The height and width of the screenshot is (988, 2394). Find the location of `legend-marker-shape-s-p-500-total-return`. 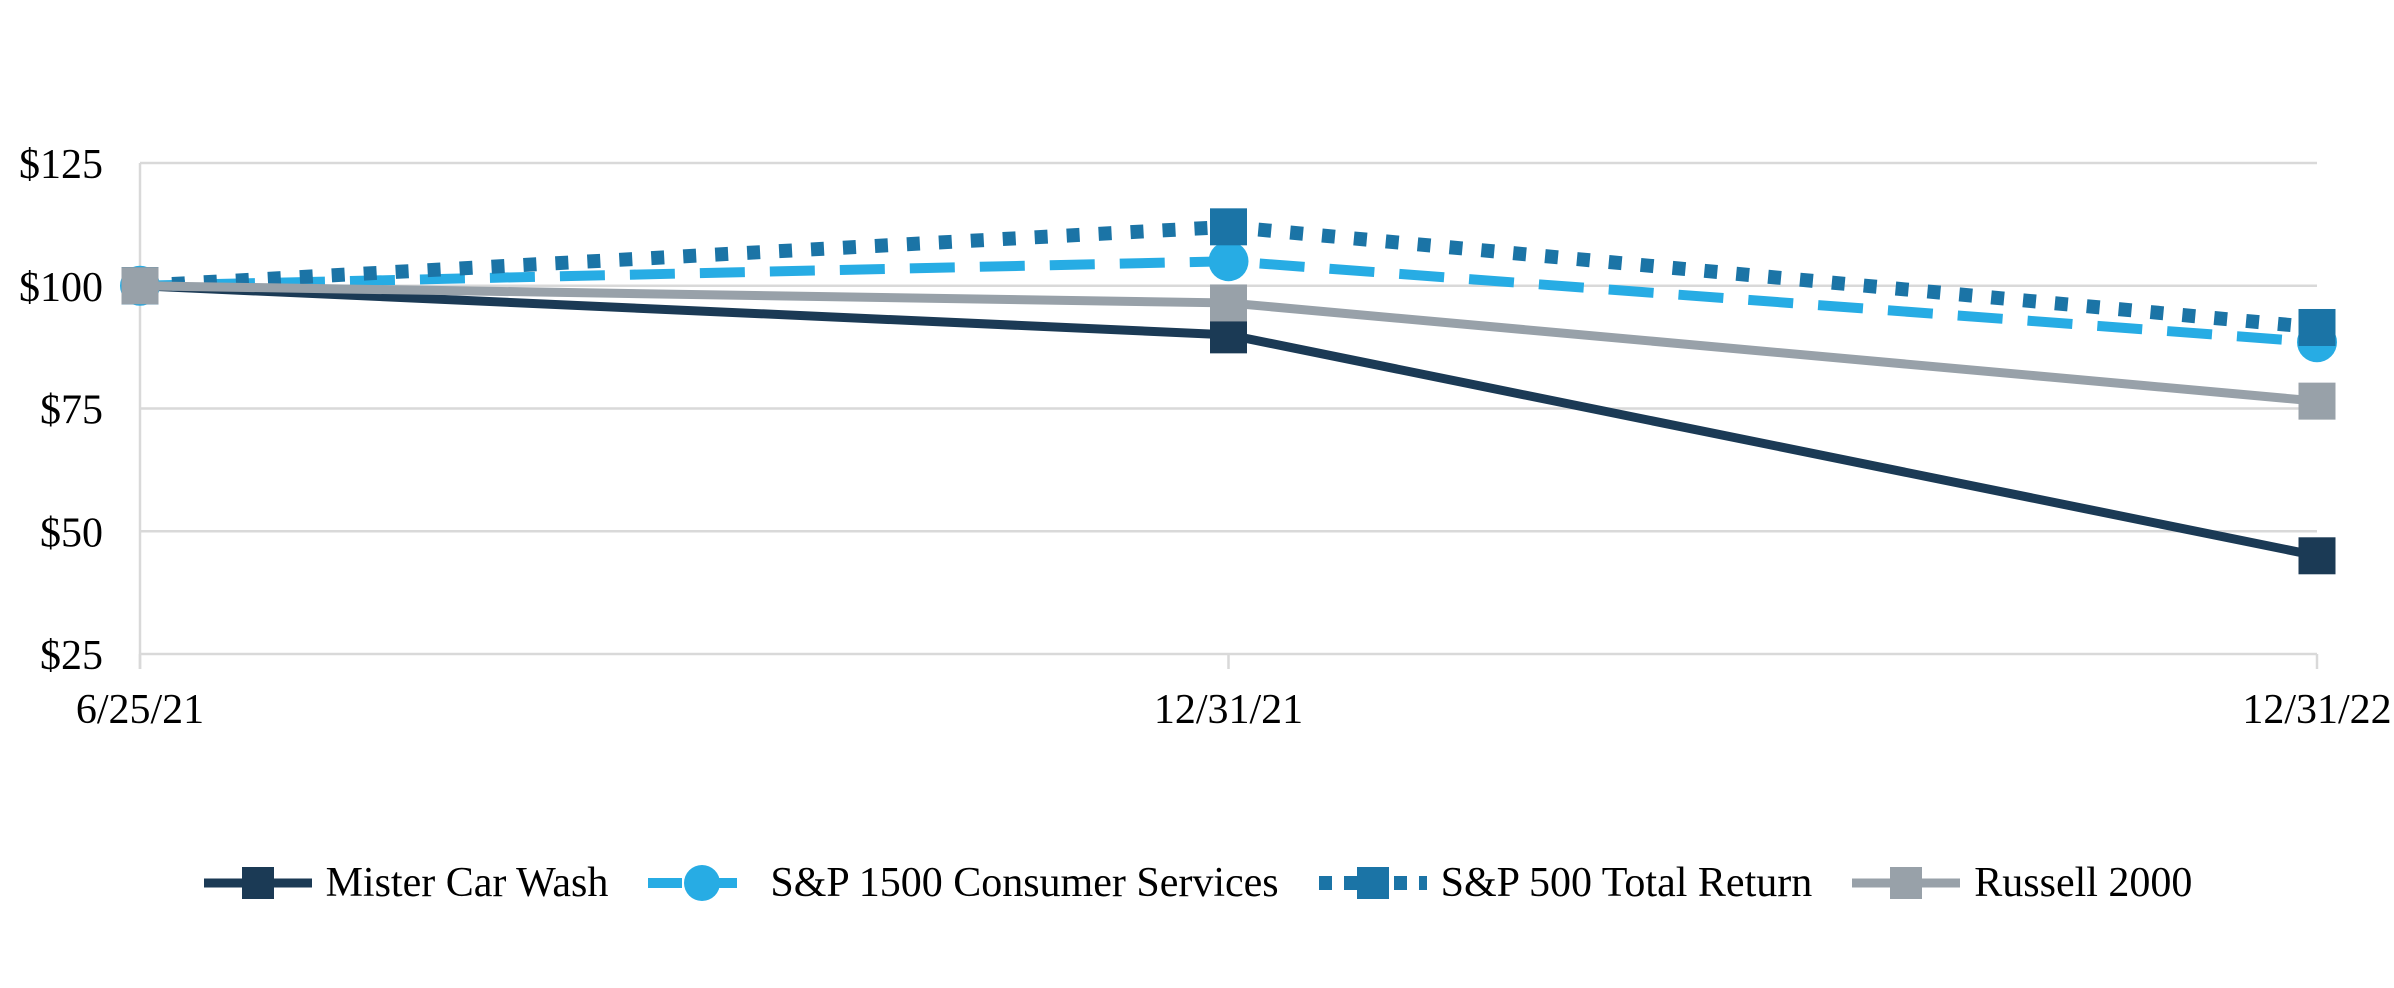

legend-marker-shape-s-p-500-total-return is located at coordinates (1372, 883).